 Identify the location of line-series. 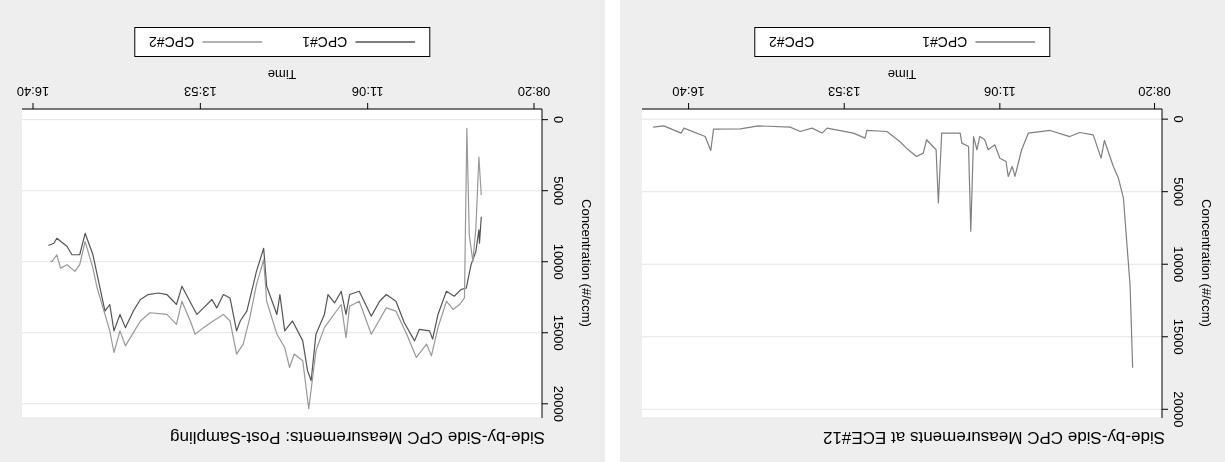
(264, 299).